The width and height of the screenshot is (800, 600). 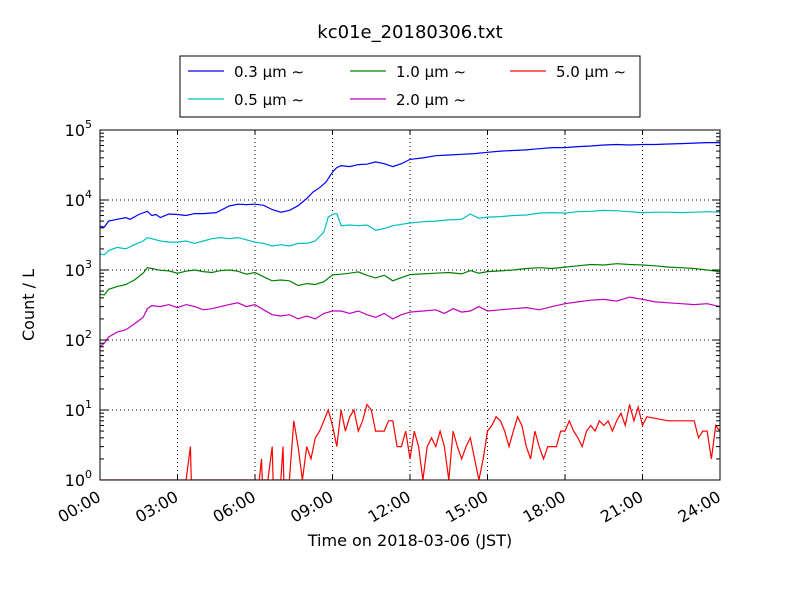 What do you see at coordinates (79, 507) in the screenshot?
I see `x-tick-label: 00:00` at bounding box center [79, 507].